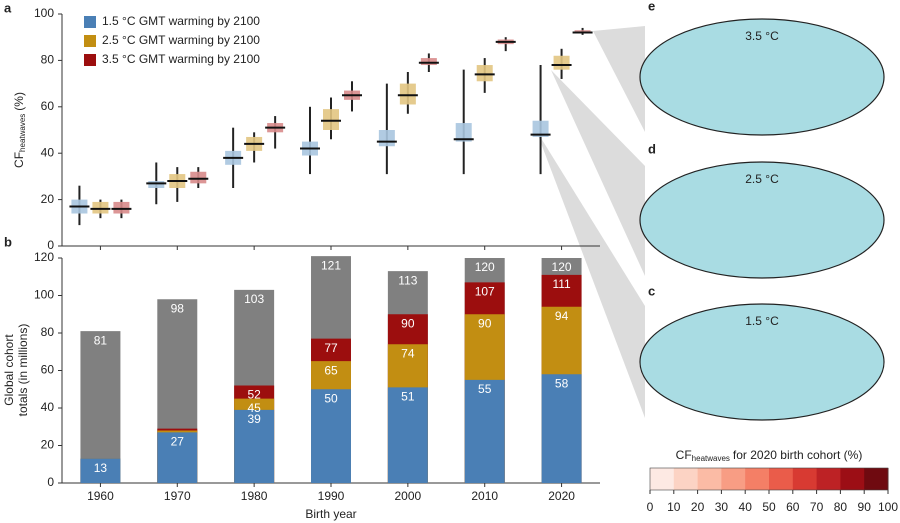  Describe the element at coordinates (561, 284) in the screenshot. I see `value-label: 111` at that location.